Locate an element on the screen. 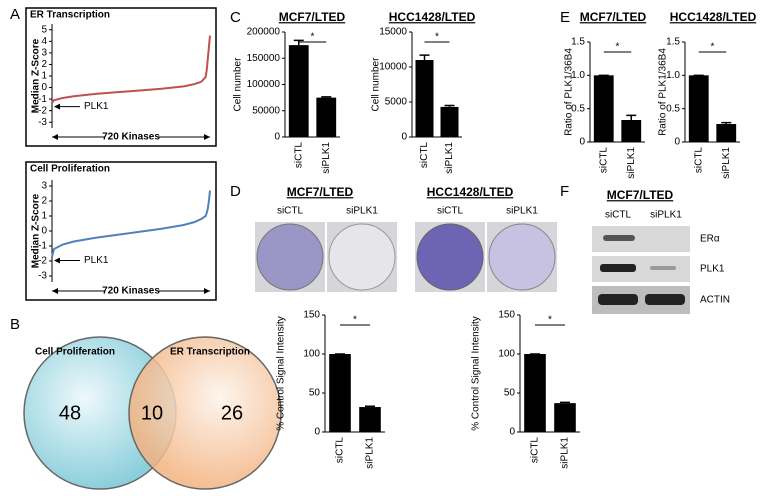  venn-count: 10 is located at coordinates (152, 413).